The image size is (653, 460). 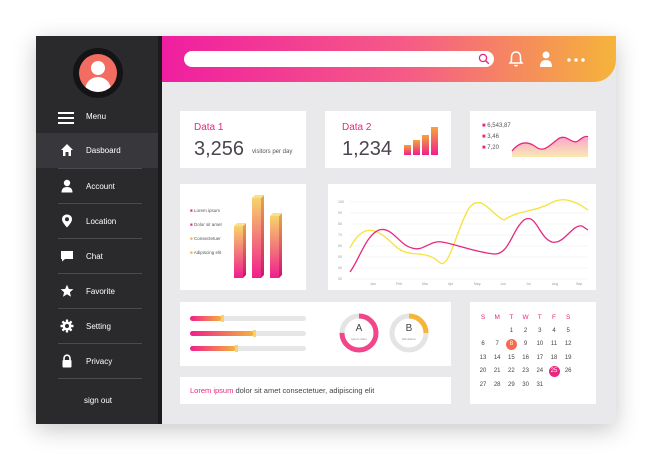 What do you see at coordinates (568, 357) in the screenshot?
I see `calendar-day: 19` at bounding box center [568, 357].